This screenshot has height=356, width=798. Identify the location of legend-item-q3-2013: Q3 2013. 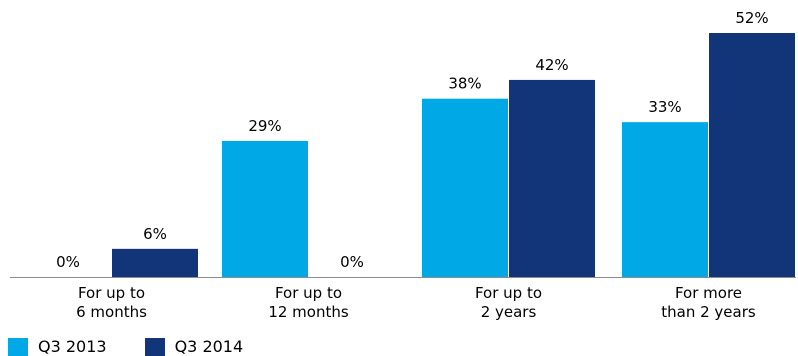
(57, 346).